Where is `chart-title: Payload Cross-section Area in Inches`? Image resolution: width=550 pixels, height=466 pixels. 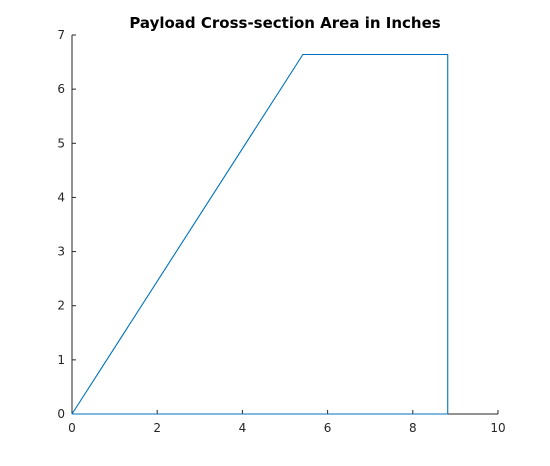
chart-title: Payload Cross-section Area in Inches is located at coordinates (284, 23).